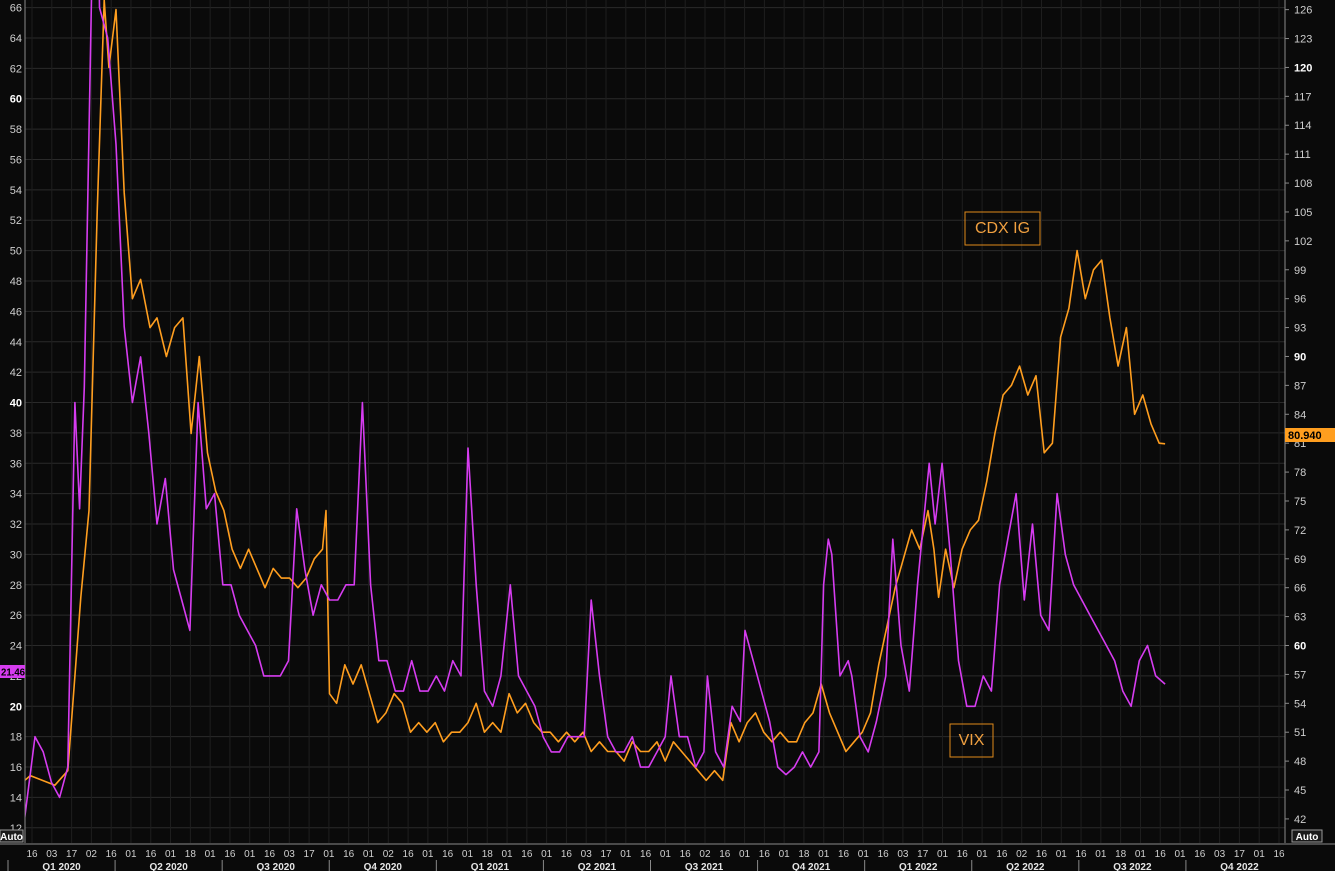 Image resolution: width=1335 pixels, height=871 pixels. I want to click on left-axis-tick-label: 24, so click(16, 647).